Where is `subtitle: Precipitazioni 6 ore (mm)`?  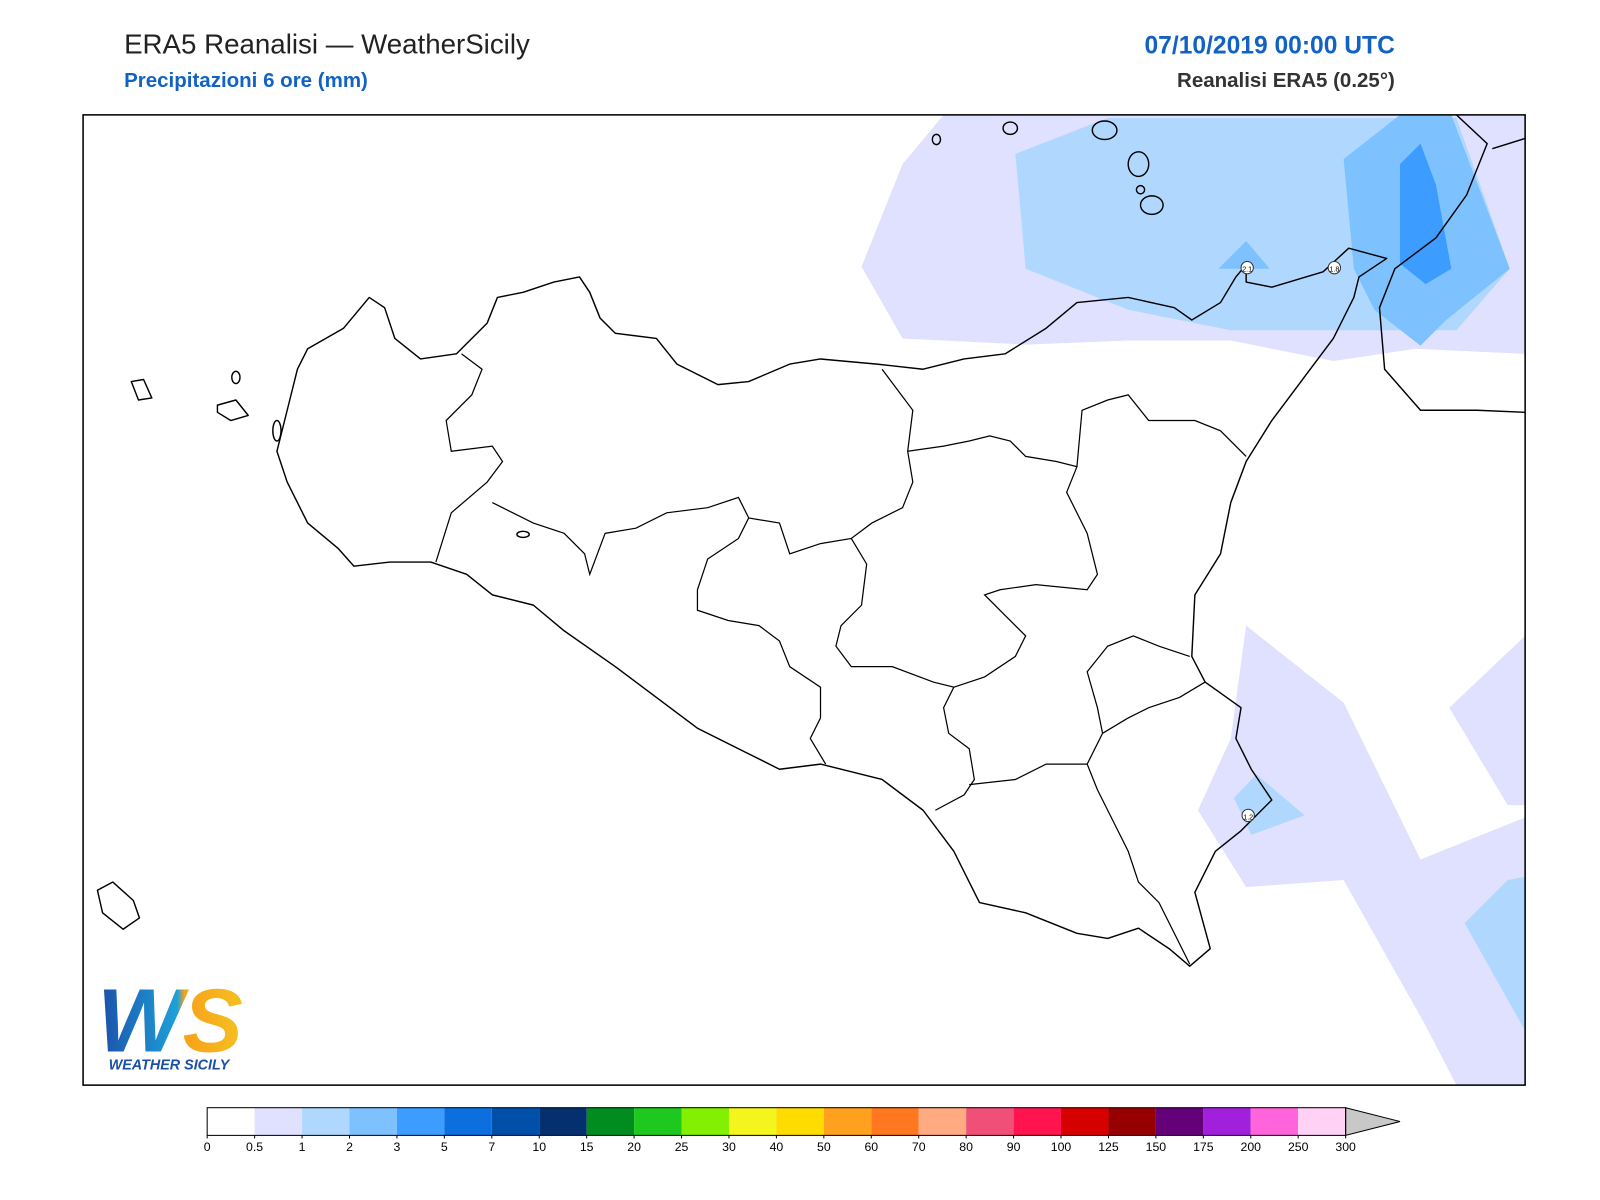
subtitle: Precipitazioni 6 ore (mm) is located at coordinates (246, 80).